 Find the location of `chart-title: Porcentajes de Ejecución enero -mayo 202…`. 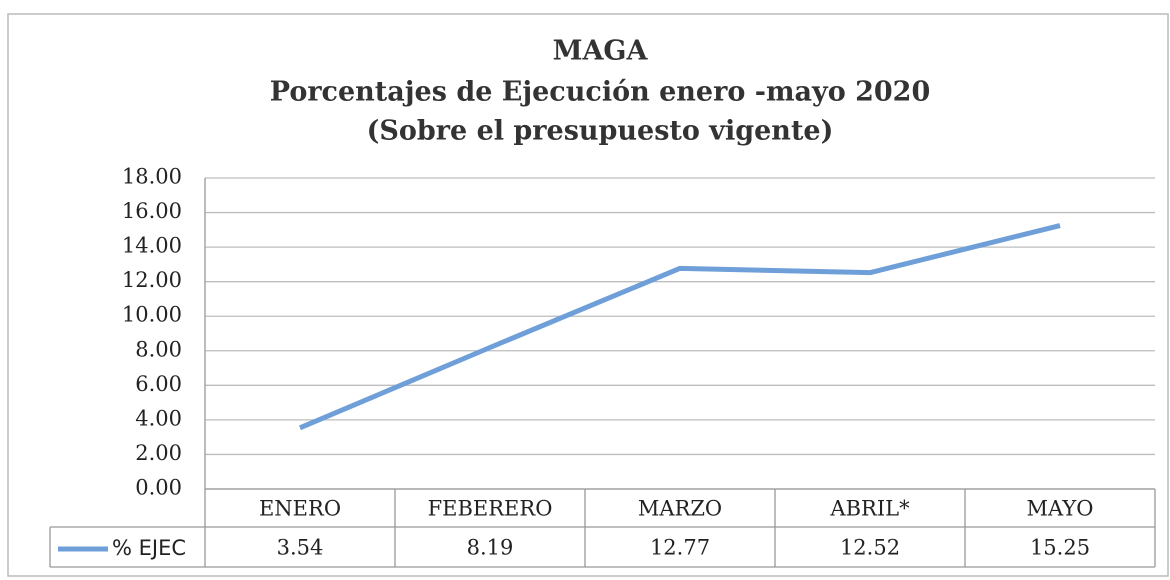

chart-title: Porcentajes de Ejecución enero -mayo 202… is located at coordinates (600, 92).